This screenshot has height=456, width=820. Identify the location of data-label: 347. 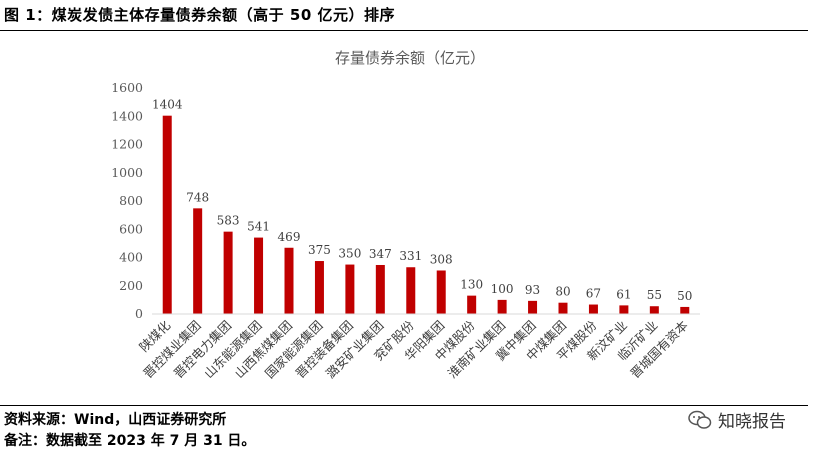
(380, 254).